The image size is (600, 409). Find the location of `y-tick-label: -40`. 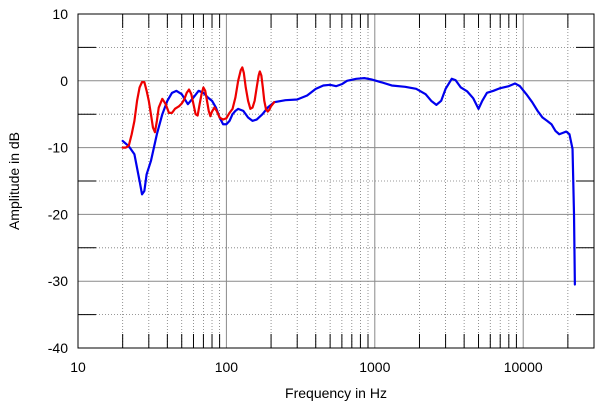

y-tick-label: -40 is located at coordinates (58, 348).